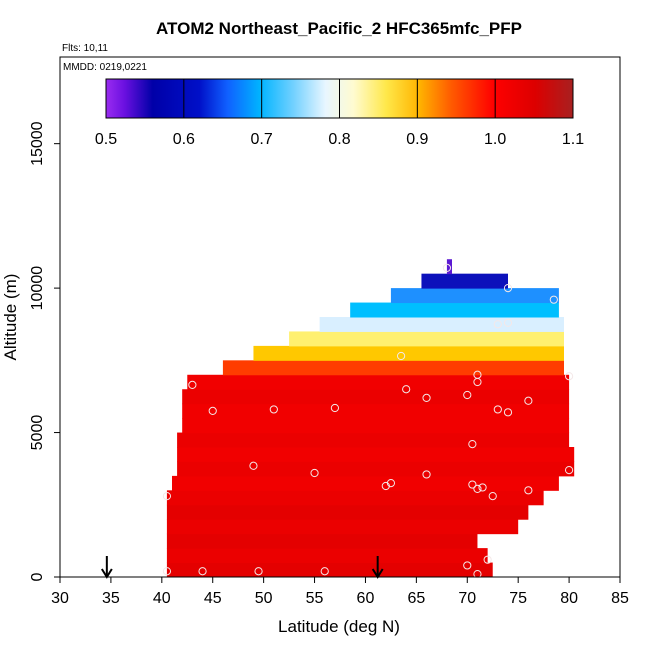 This screenshot has height=650, width=650. I want to click on y-axis-label: Altitude (m), so click(10, 317).